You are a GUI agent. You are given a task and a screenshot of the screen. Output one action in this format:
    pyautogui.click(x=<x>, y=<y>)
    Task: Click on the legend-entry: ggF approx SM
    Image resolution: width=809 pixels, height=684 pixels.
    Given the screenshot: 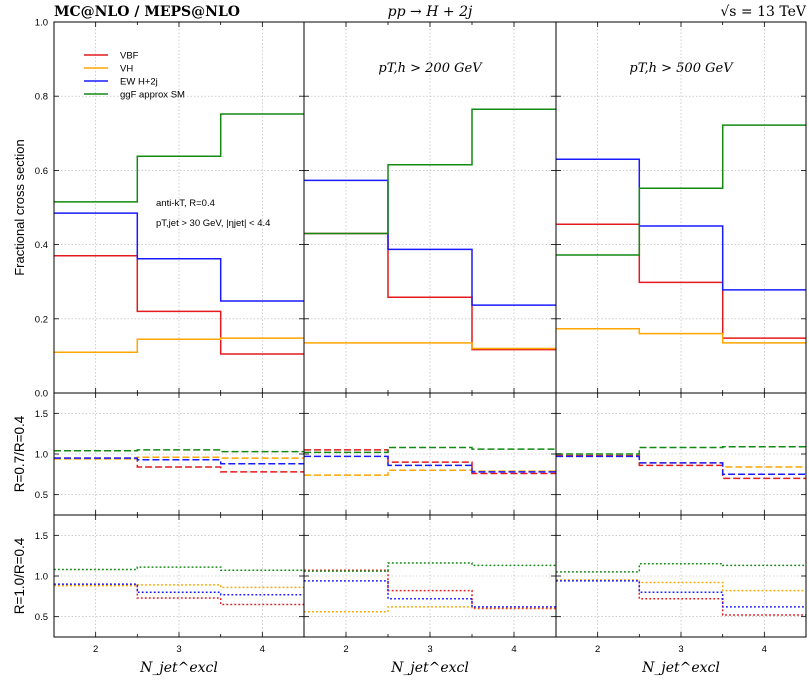 What is the action you would take?
    pyautogui.click(x=152, y=95)
    